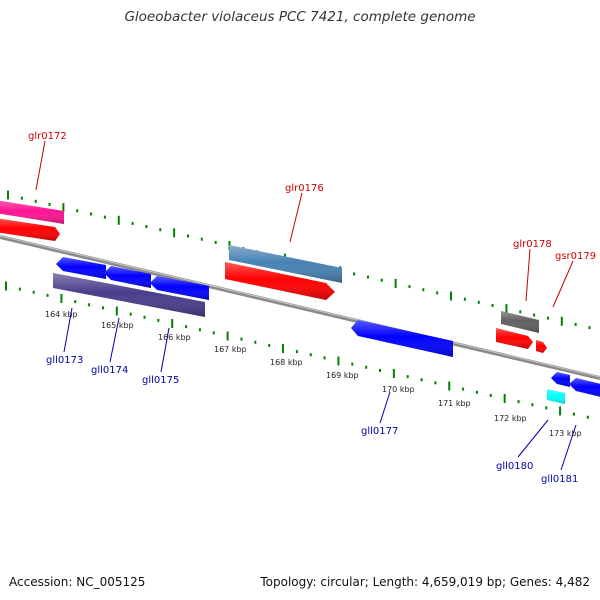 Image resolution: width=600 pixels, height=600 pixels. What do you see at coordinates (379, 431) in the screenshot?
I see `gene-label-gll0177: gll0177` at bounding box center [379, 431].